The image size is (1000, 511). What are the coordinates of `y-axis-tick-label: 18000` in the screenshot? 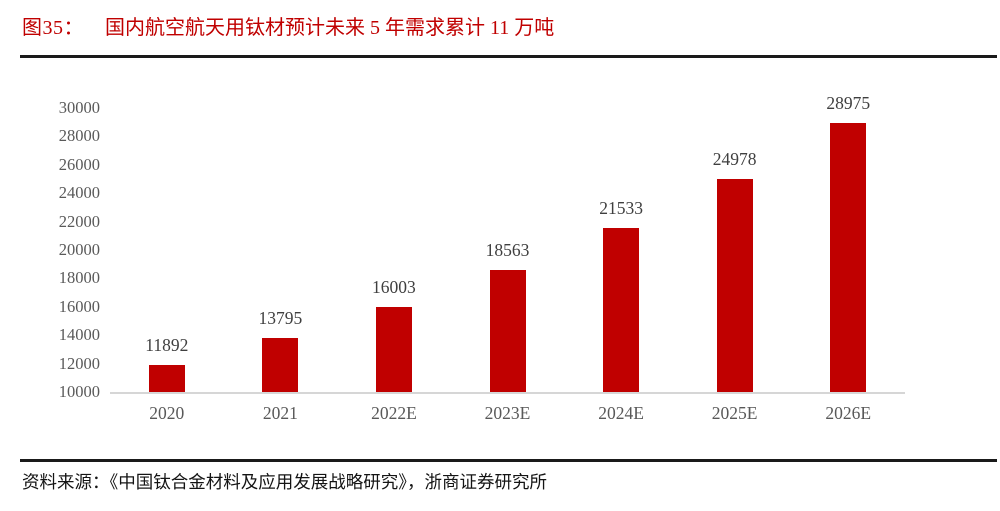 It's located at (79, 278).